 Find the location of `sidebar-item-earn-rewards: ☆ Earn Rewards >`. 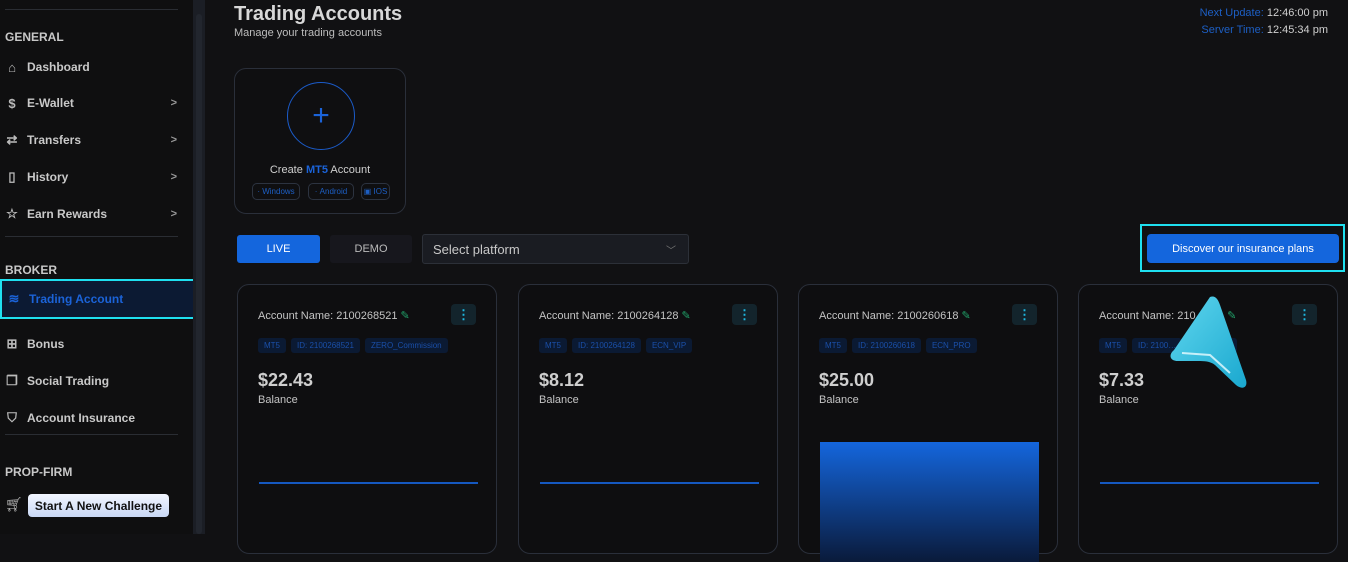

sidebar-item-earn-rewards: ☆ Earn Rewards > is located at coordinates (96, 214).